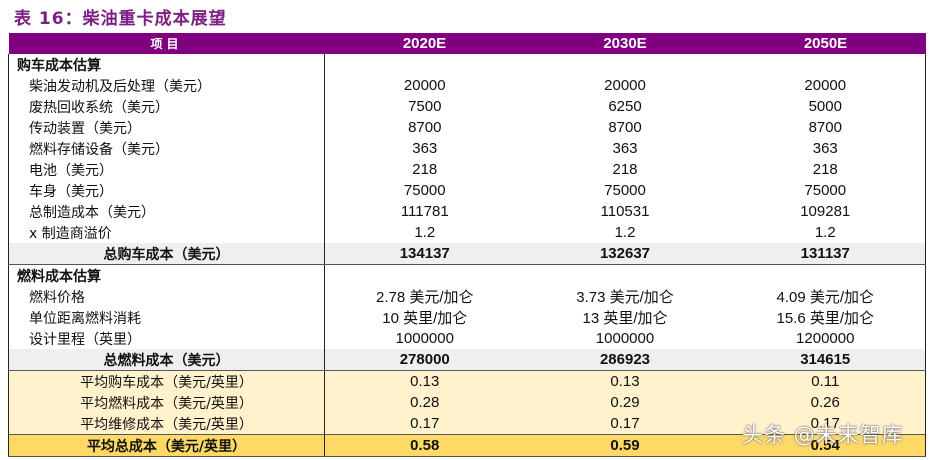 The image size is (938, 460). I want to click on cell-value: 13 英里/加仑, so click(625, 318).